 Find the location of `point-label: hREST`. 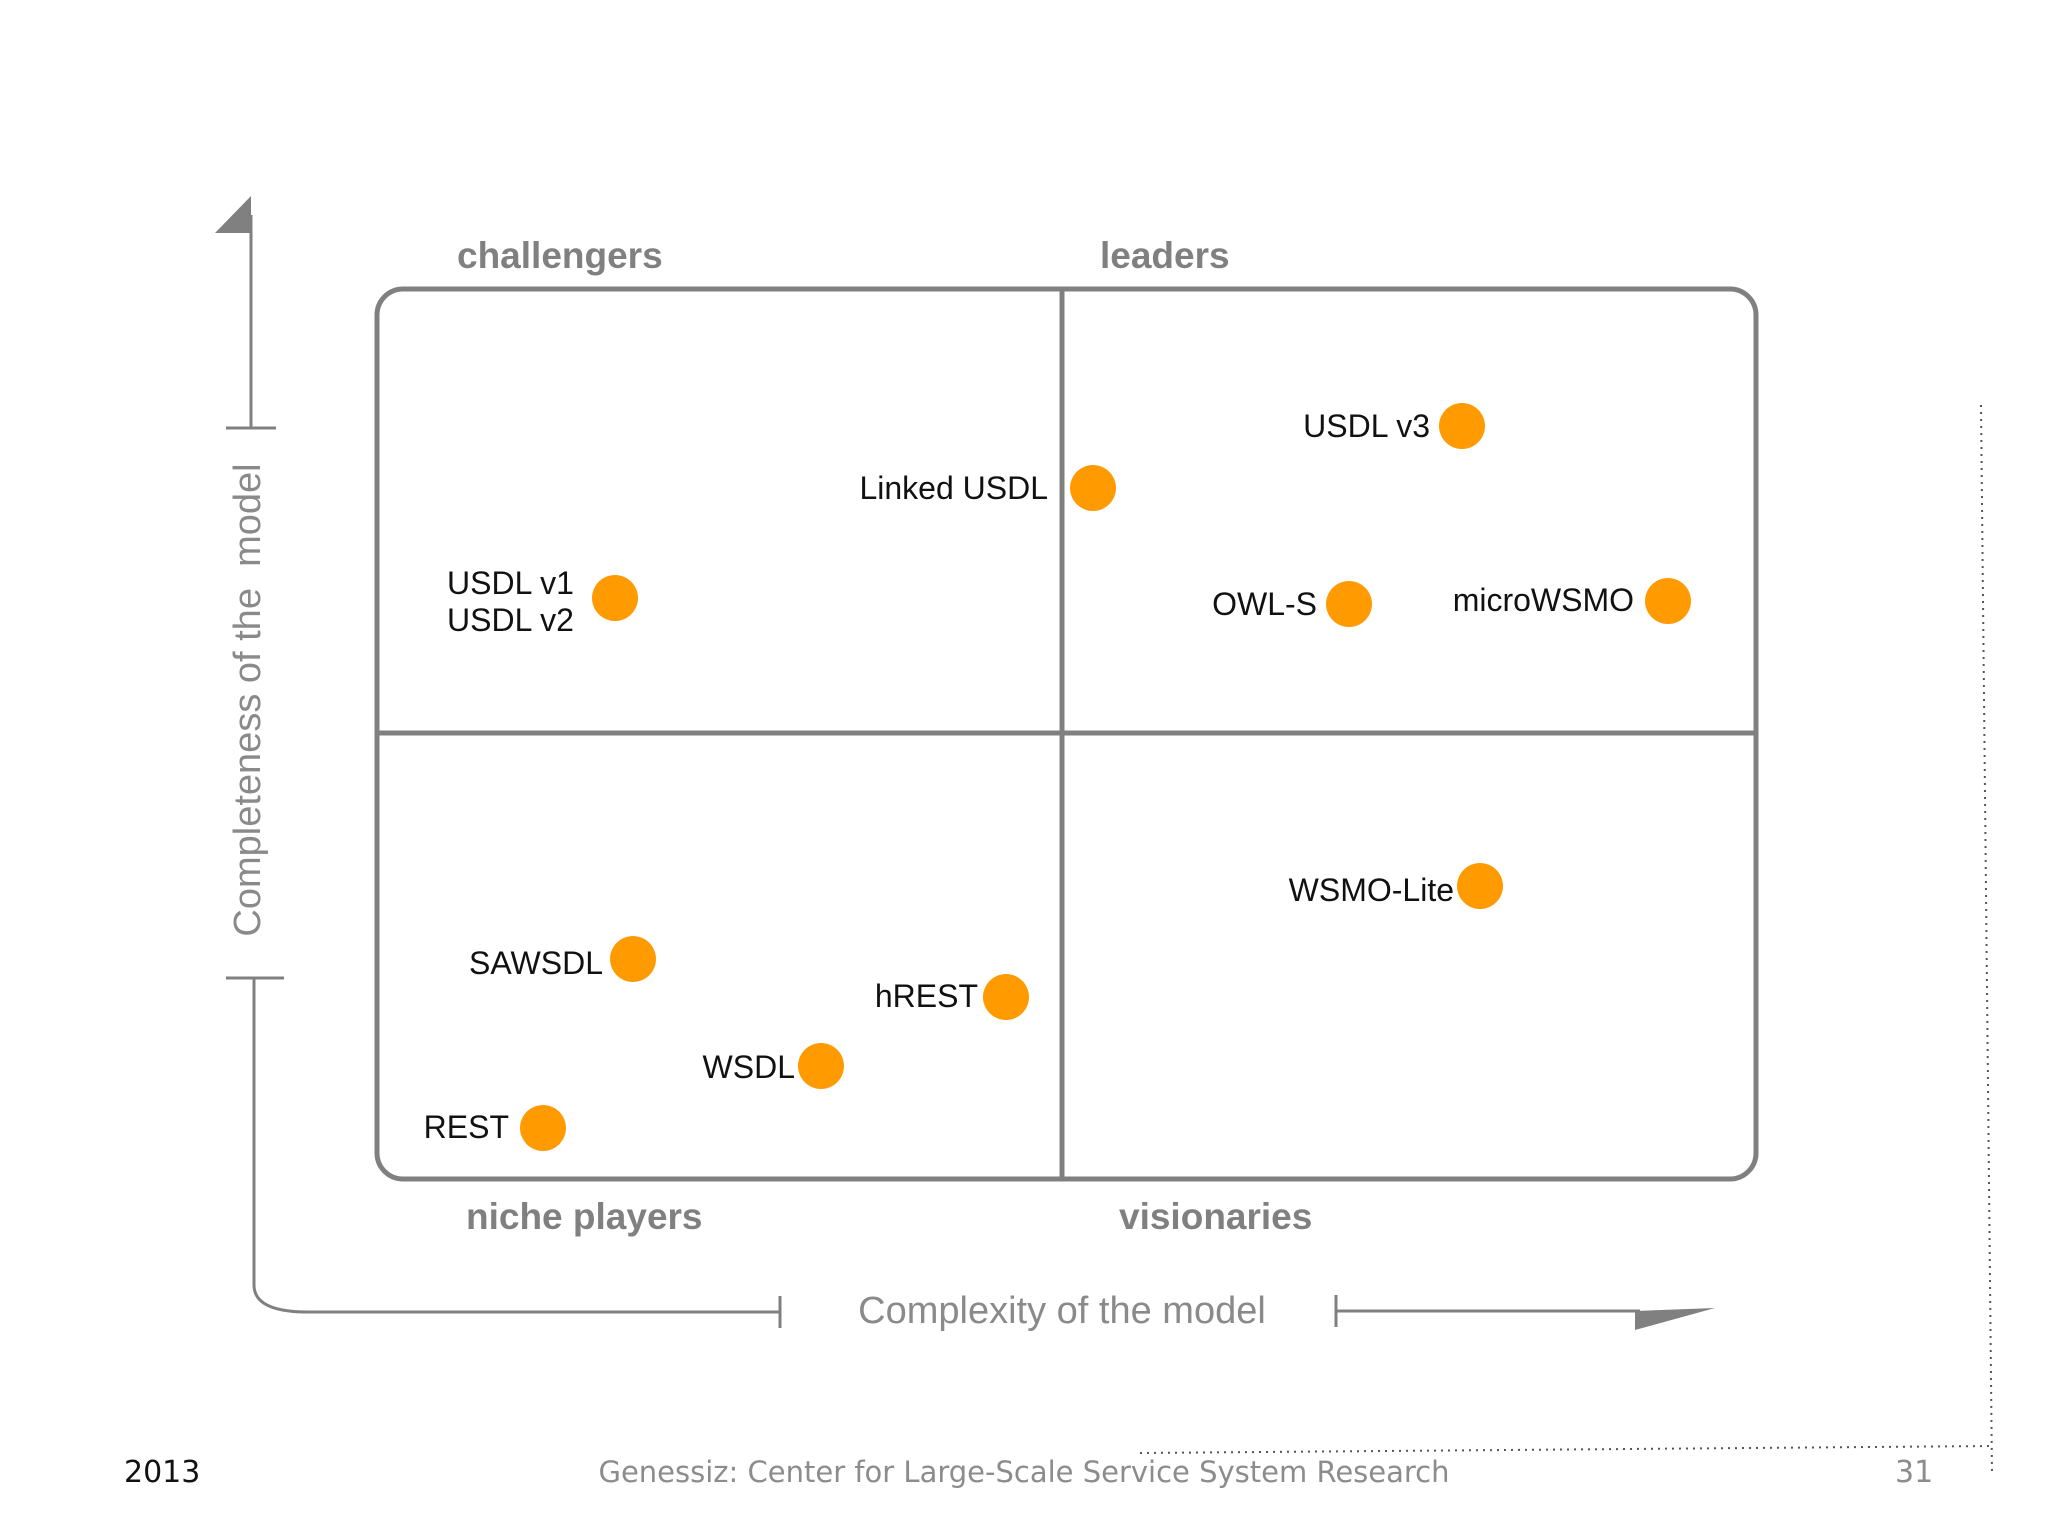

point-label: hREST is located at coordinates (926, 996).